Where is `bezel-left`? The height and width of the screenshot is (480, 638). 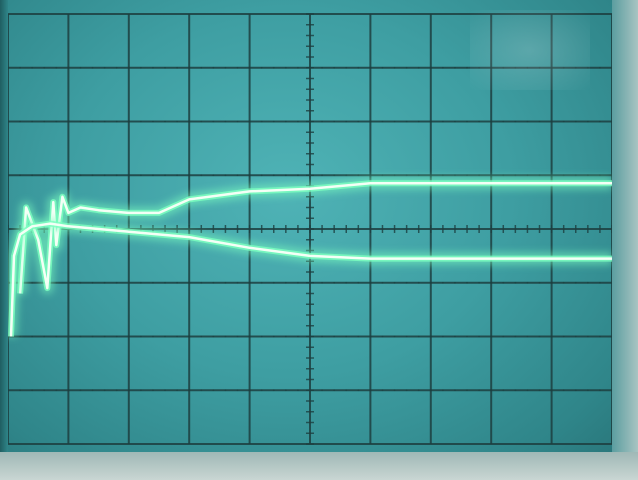 bezel-left is located at coordinates (4, 240).